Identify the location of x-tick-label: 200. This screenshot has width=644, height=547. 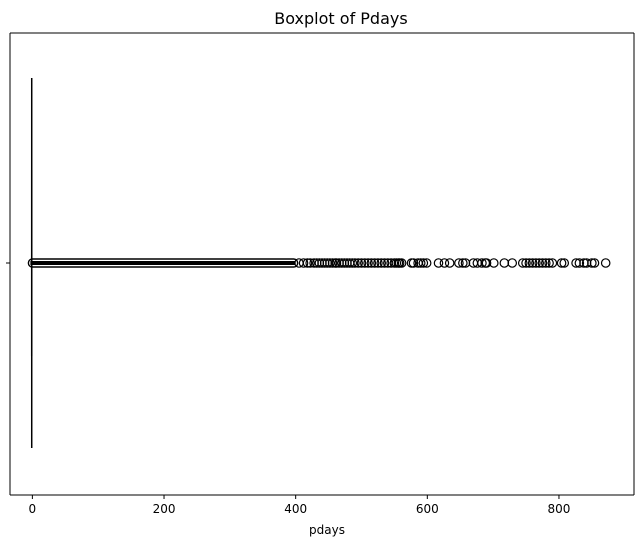
(164, 509).